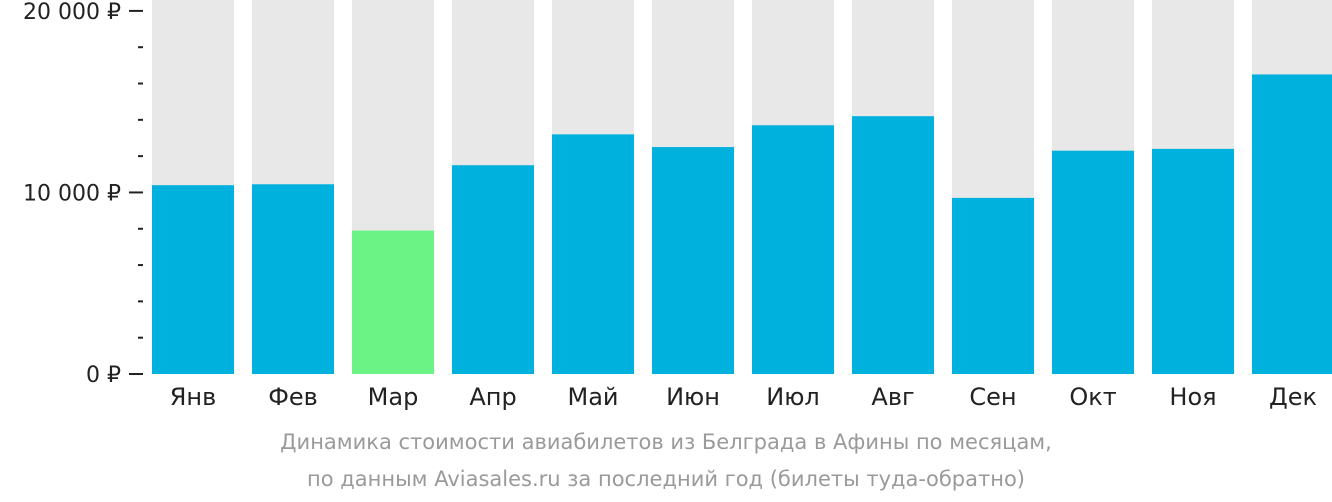 The image size is (1332, 502). Describe the element at coordinates (592, 397) in the screenshot. I see `x-tick-label-4: Май` at that location.